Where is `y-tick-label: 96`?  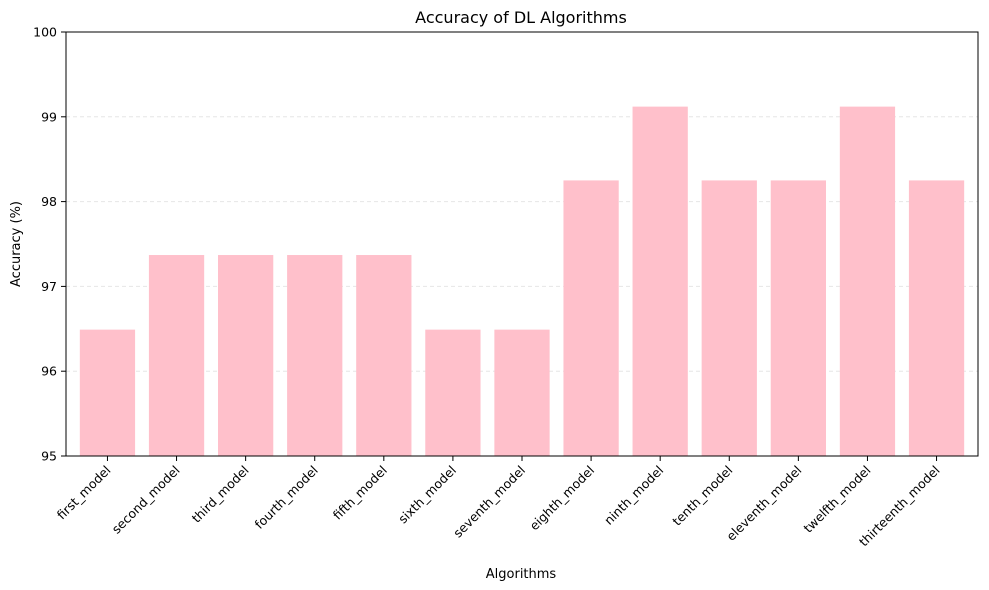
y-tick-label: 96 is located at coordinates (49, 371).